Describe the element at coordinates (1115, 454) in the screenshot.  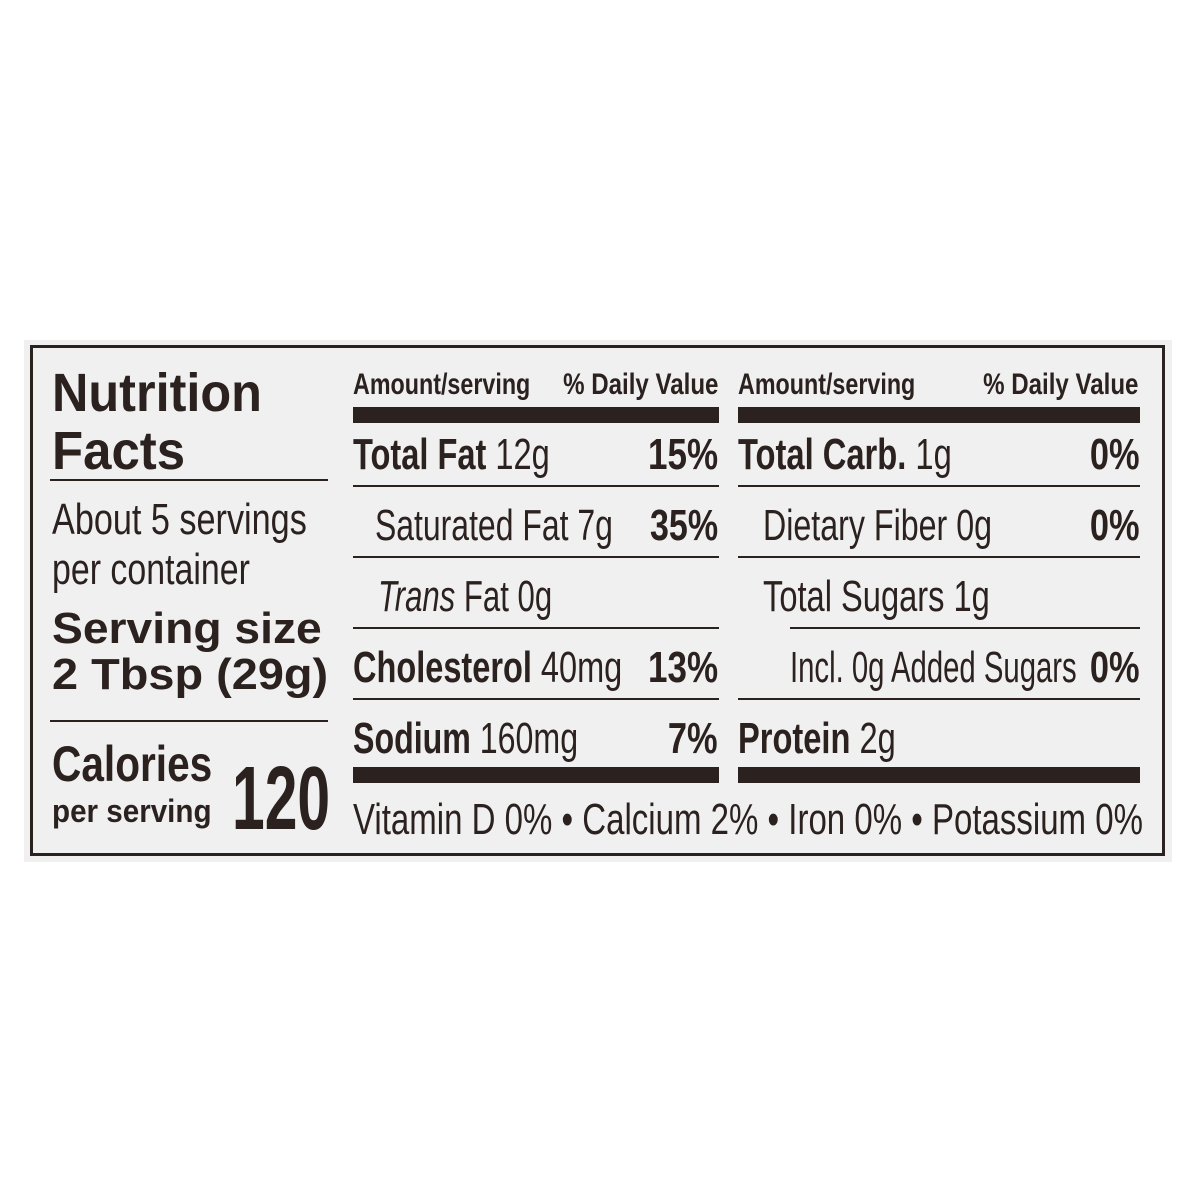
I see `dv-total-carb: 0%` at that location.